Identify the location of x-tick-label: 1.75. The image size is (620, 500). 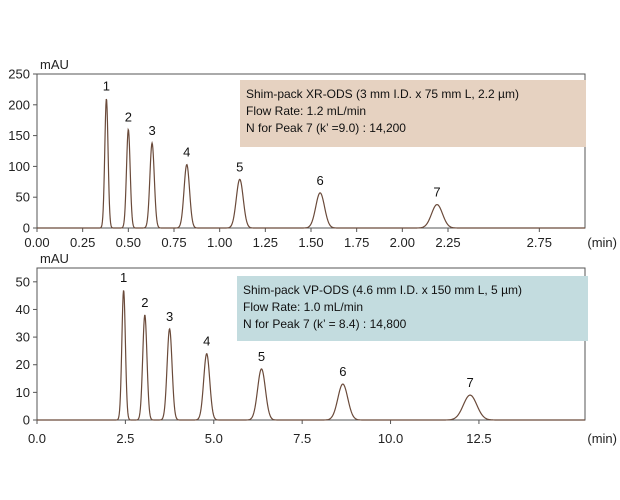
(356, 242).